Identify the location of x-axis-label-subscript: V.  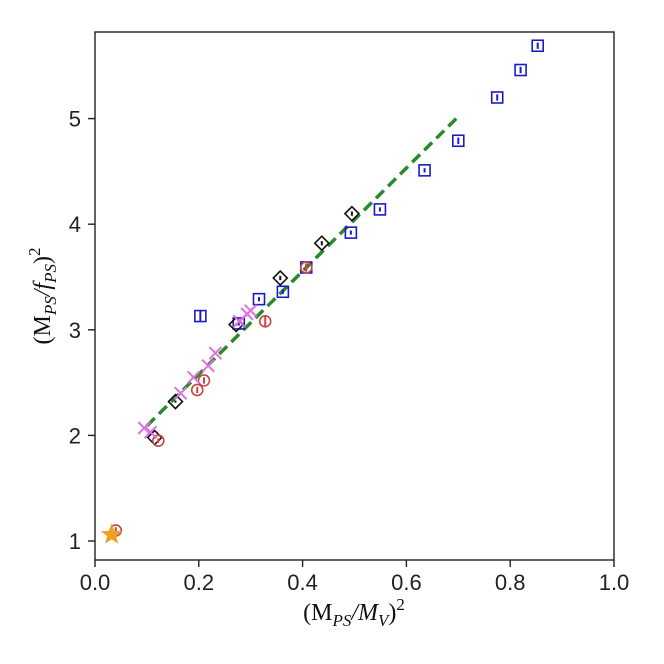
(384, 620).